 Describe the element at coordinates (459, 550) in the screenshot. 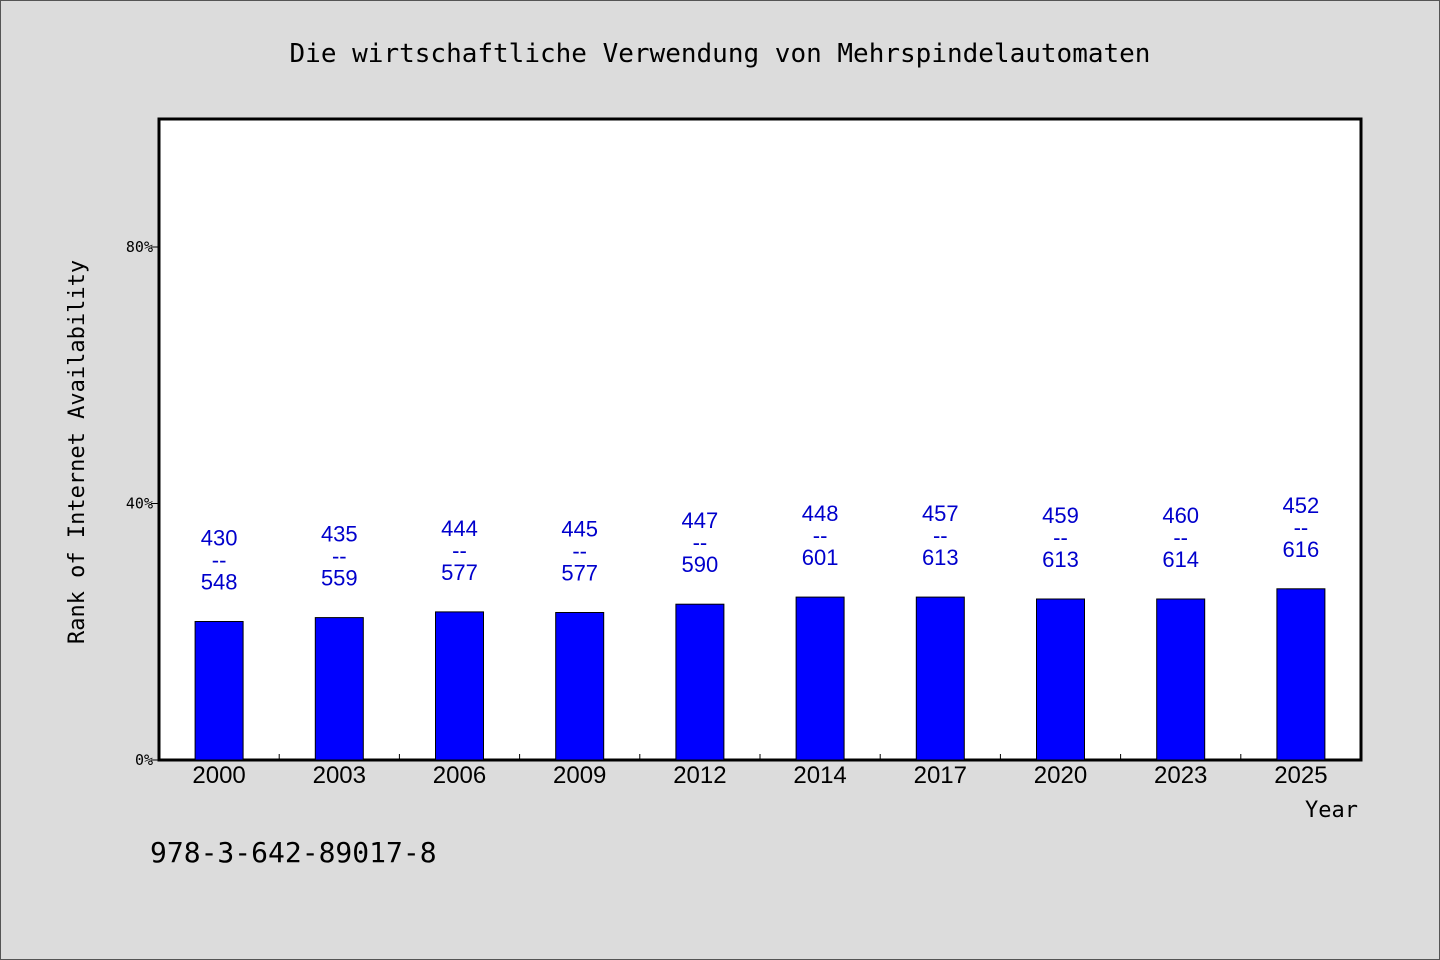

I see `data-label-sep-2006: --` at that location.